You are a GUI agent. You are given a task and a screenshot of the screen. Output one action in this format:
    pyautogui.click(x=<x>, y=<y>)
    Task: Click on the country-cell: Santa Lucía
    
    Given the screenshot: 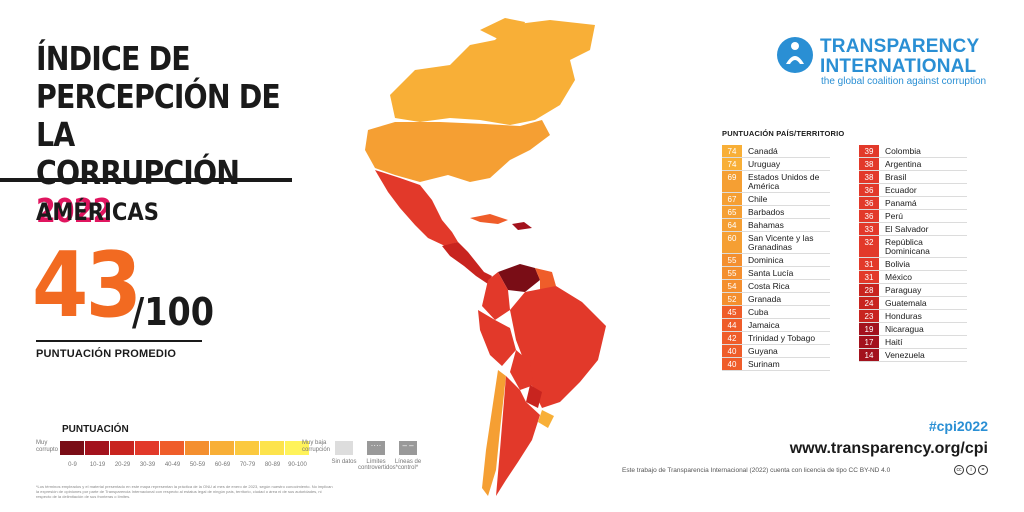 What is the action you would take?
    pyautogui.click(x=771, y=273)
    